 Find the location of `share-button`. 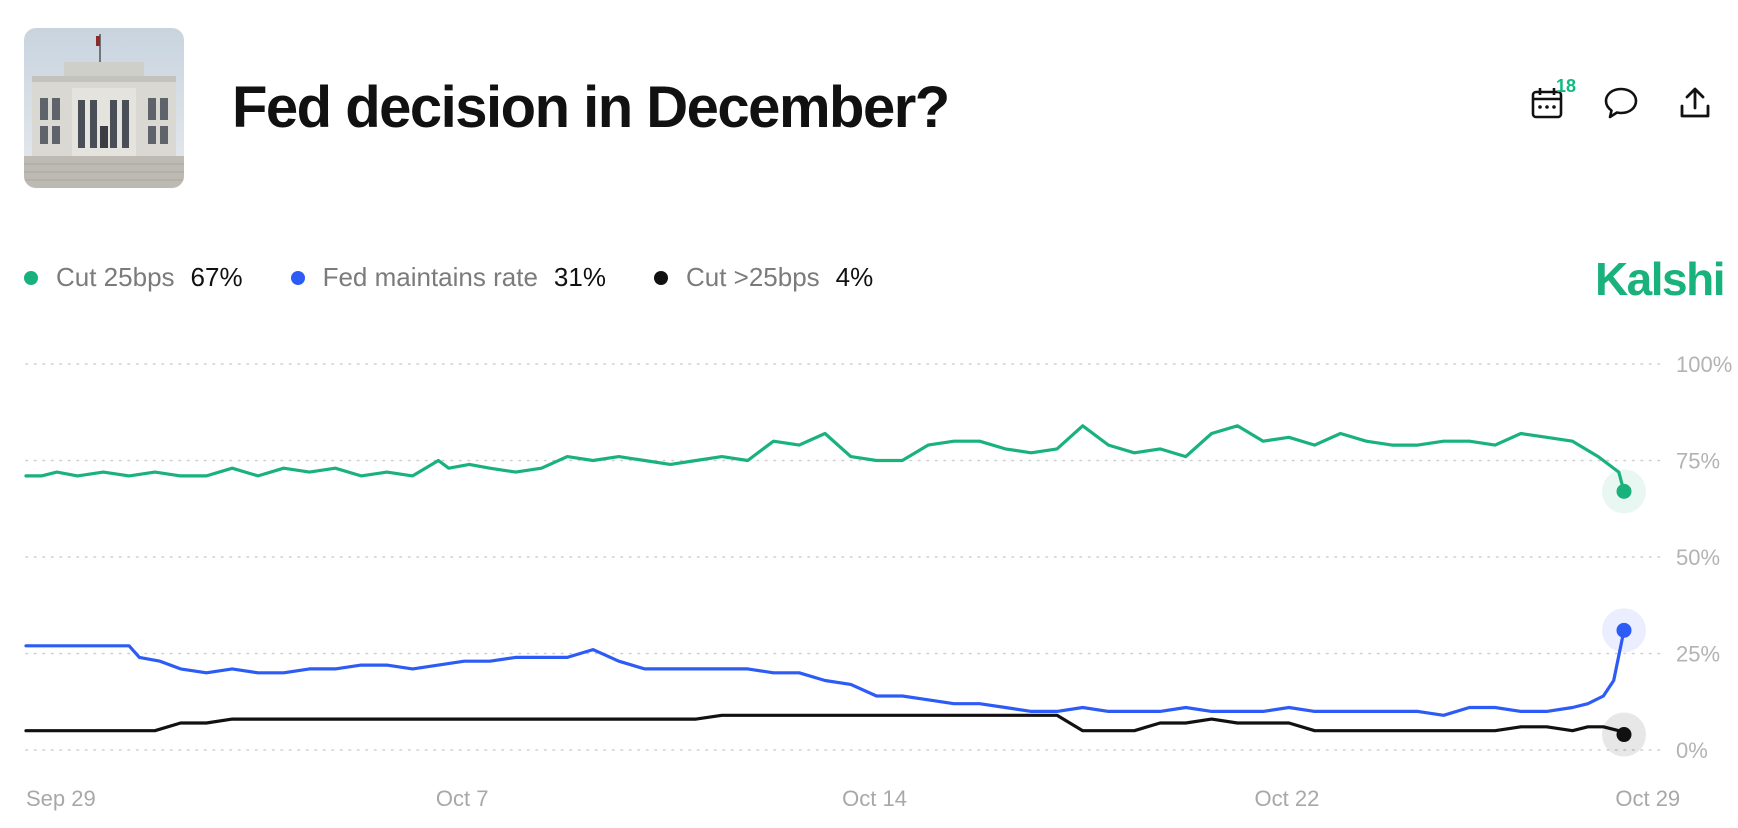

share-button is located at coordinates (1695, 103).